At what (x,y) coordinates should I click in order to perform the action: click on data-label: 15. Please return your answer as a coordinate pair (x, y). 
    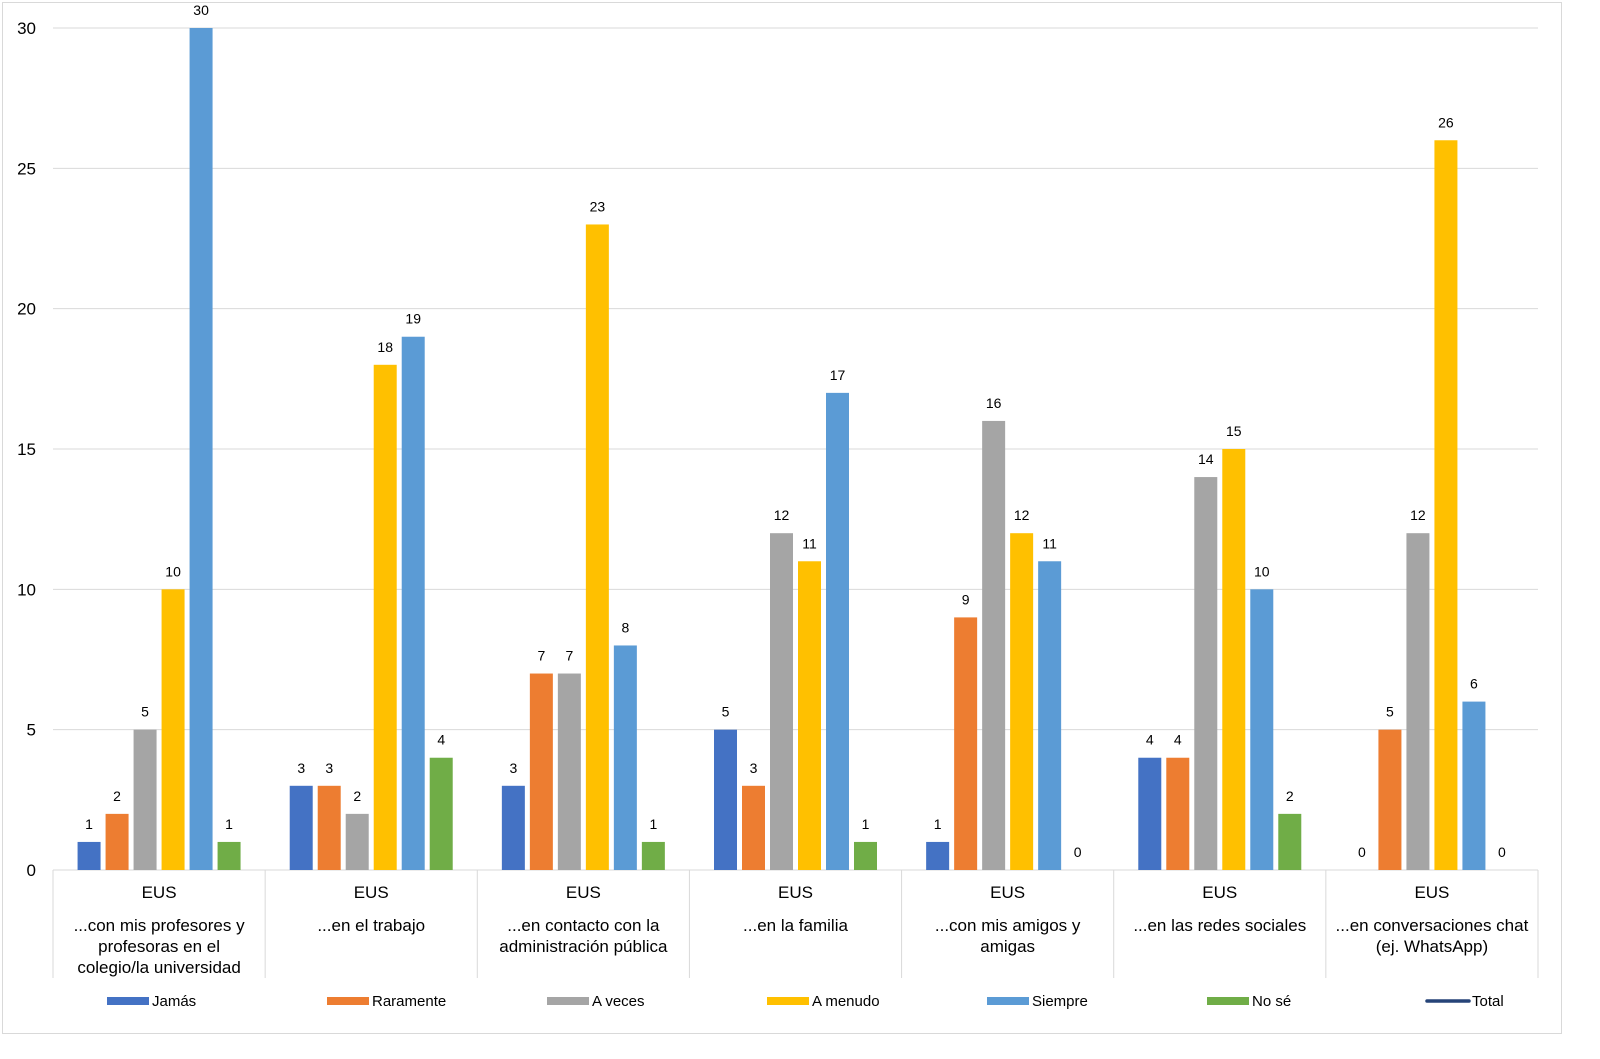
    Looking at the image, I should click on (1234, 431).